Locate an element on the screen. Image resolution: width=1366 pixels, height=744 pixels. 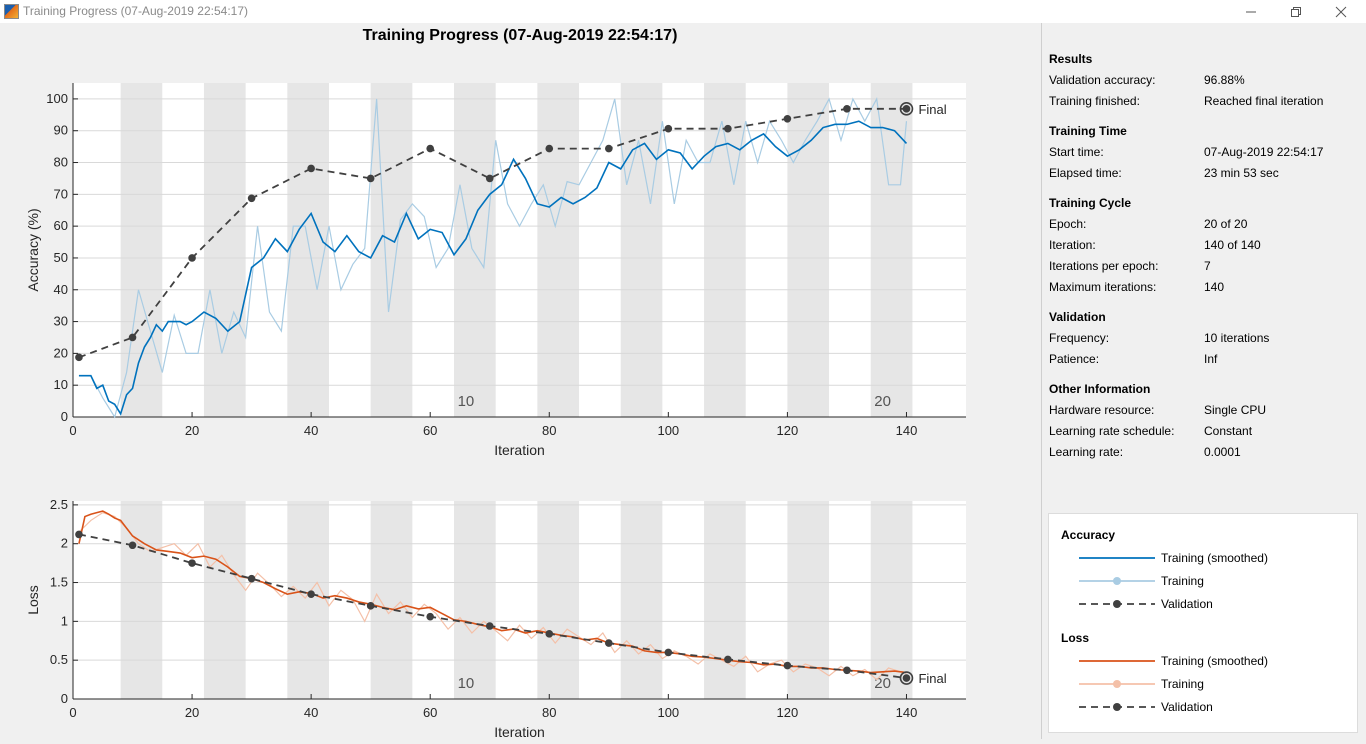
x-tick-label: 40 is located at coordinates (311, 430).